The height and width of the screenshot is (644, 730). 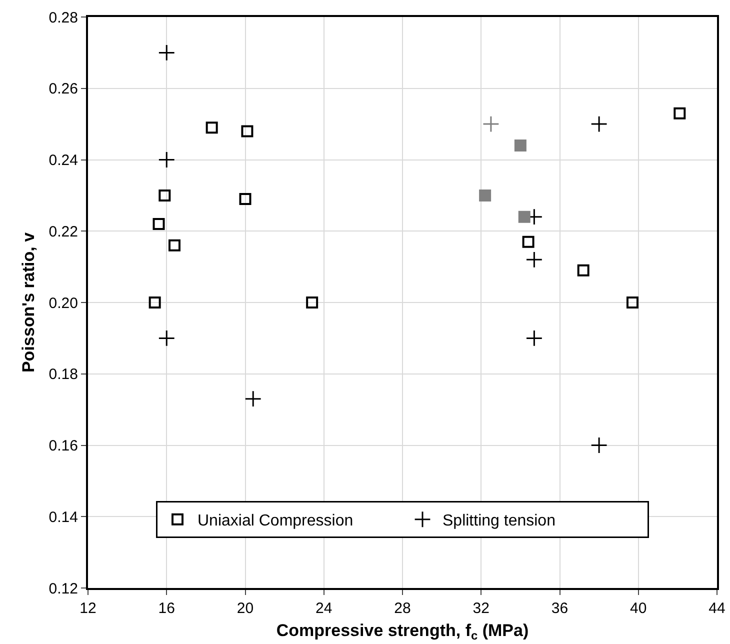 What do you see at coordinates (559, 608) in the screenshot?
I see `x-tick-label: 36` at bounding box center [559, 608].